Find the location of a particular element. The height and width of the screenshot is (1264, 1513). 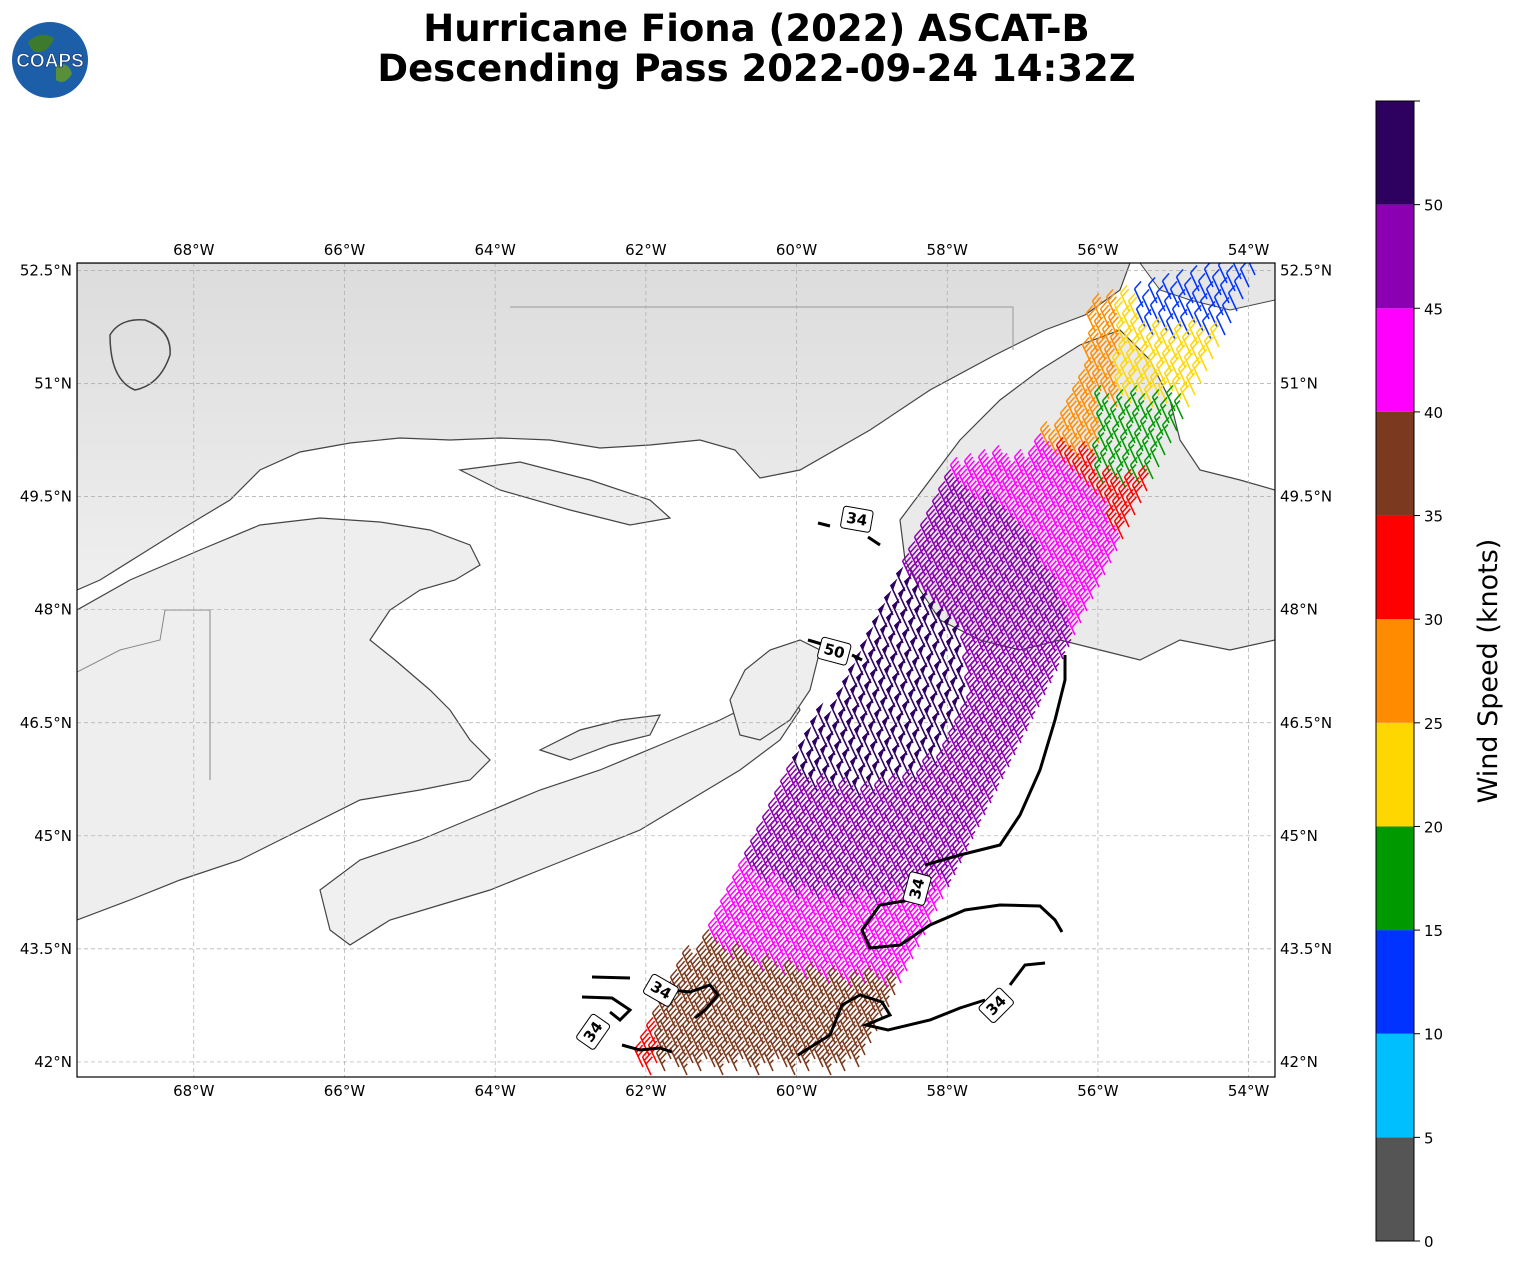

lon-tick-label-top: 56°W is located at coordinates (1098, 250).